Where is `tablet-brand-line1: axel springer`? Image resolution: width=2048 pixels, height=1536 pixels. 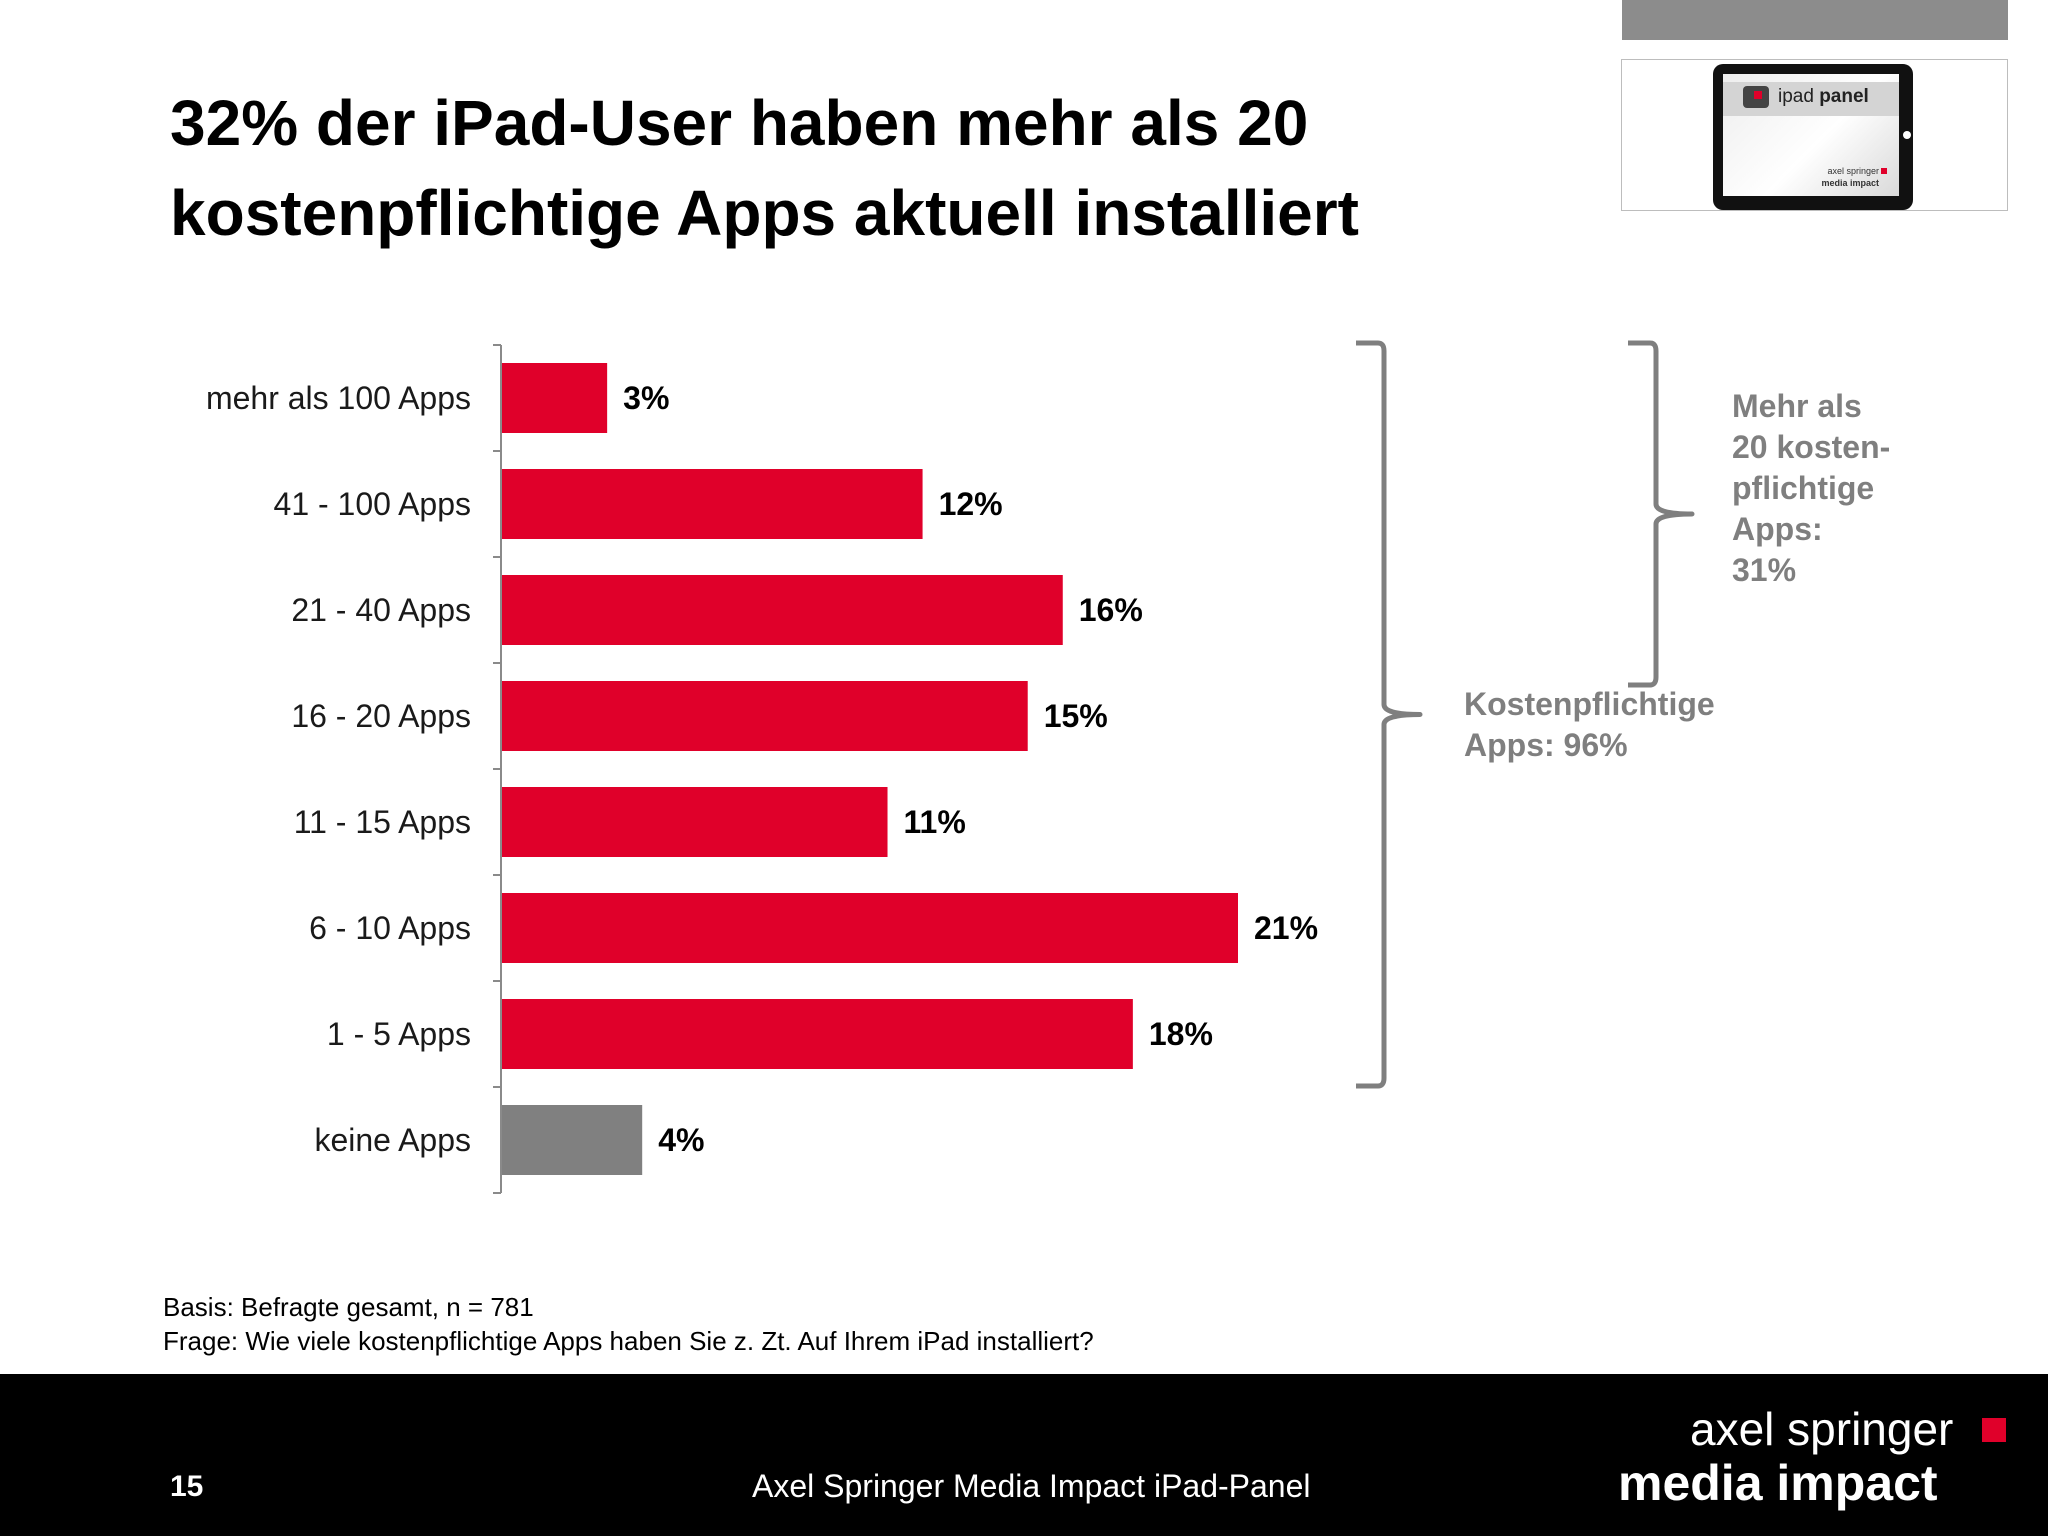 tablet-brand-line1: axel springer is located at coordinates (1857, 171).